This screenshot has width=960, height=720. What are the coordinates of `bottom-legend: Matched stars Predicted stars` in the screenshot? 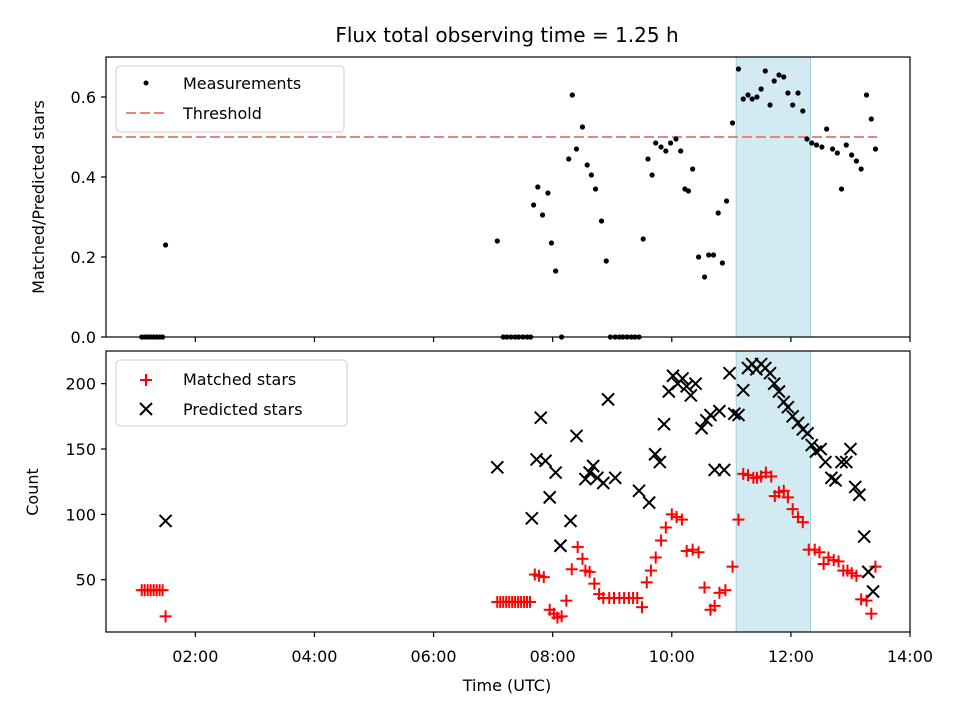 It's located at (231, 393).